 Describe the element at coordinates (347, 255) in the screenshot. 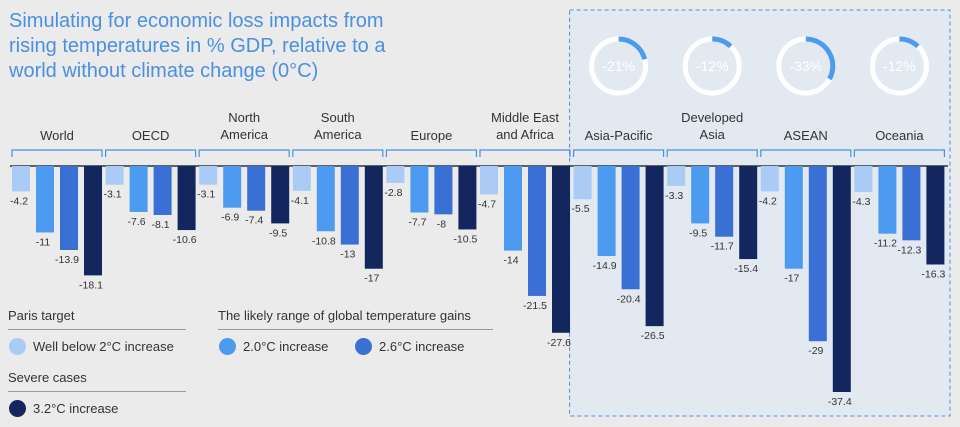

I see `value-label-south-america-s3: -13` at that location.